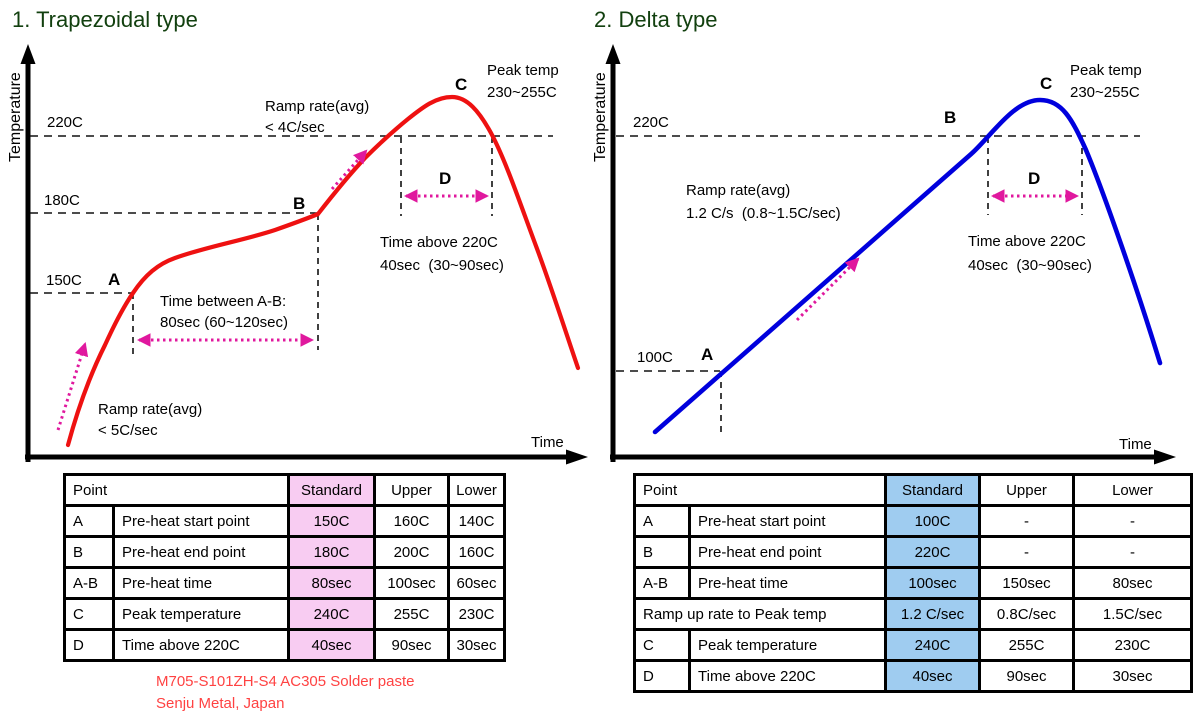  Describe the element at coordinates (331, 645) in the screenshot. I see `cell-standard: 40sec` at that location.